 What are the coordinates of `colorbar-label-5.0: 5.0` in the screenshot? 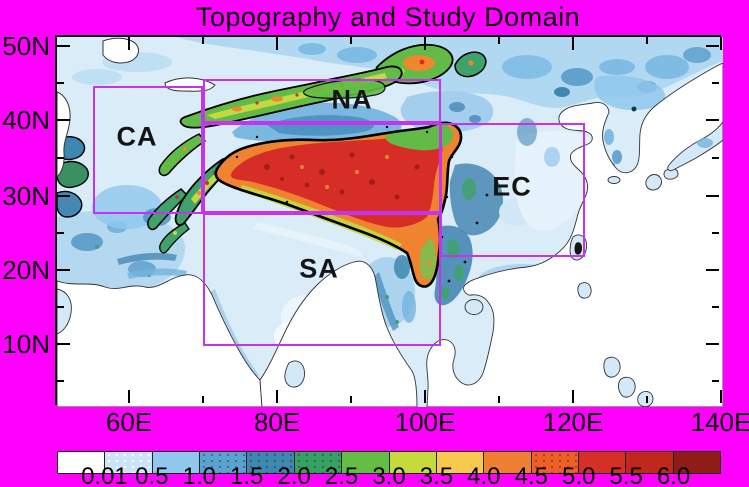 It's located at (579, 475).